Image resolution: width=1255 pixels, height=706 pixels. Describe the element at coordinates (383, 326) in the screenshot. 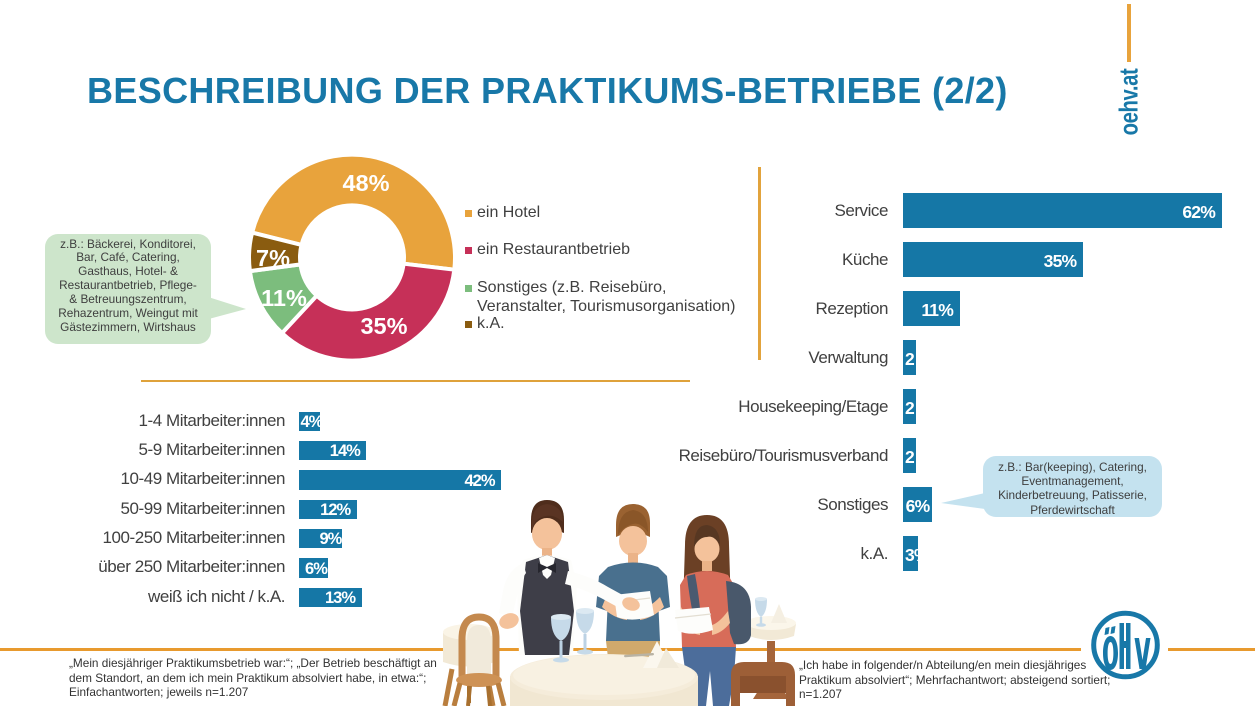

I see `svg-text: 35%` at that location.